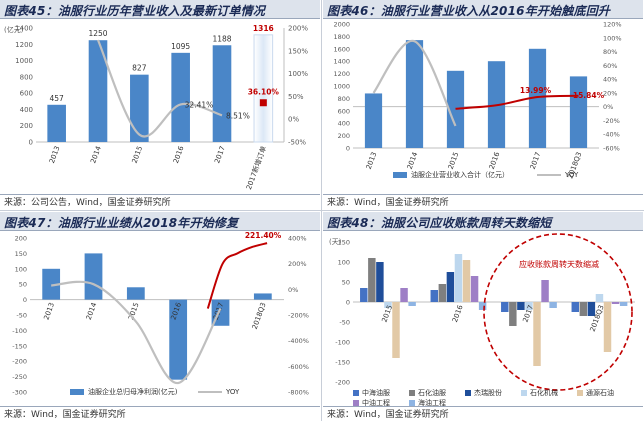  Describe the element at coordinates (372, 280) in the screenshot. I see `bar-石化油服-2015` at that location.